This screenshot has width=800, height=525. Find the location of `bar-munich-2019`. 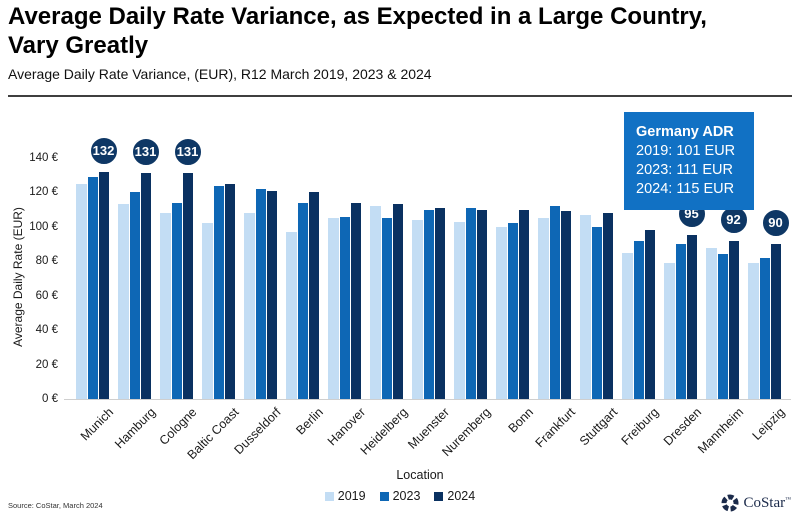

bar-munich-2019 is located at coordinates (81, 291).